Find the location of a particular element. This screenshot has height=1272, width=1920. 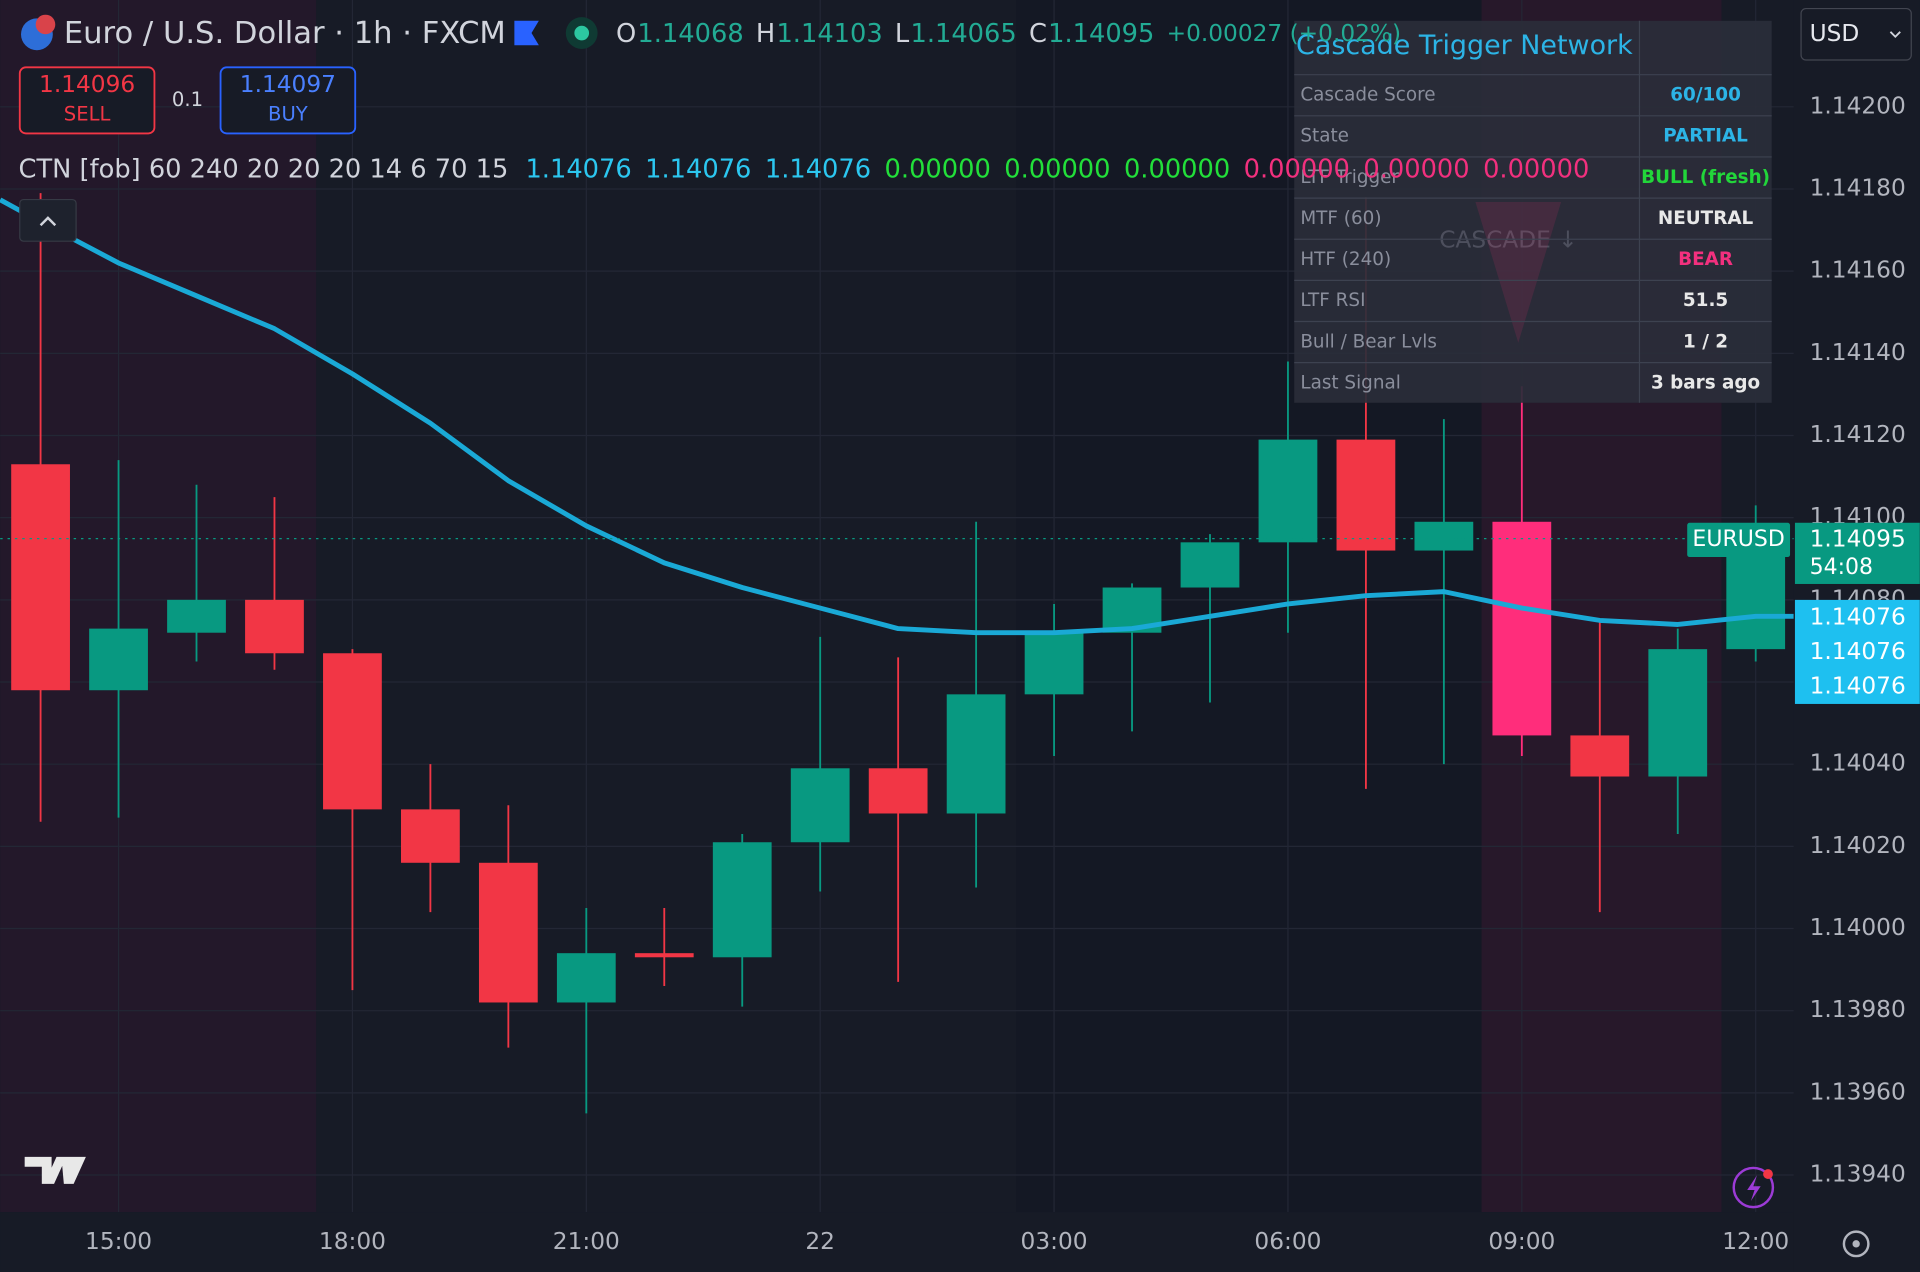

y-tick-label: 1.14040 is located at coordinates (1858, 763).